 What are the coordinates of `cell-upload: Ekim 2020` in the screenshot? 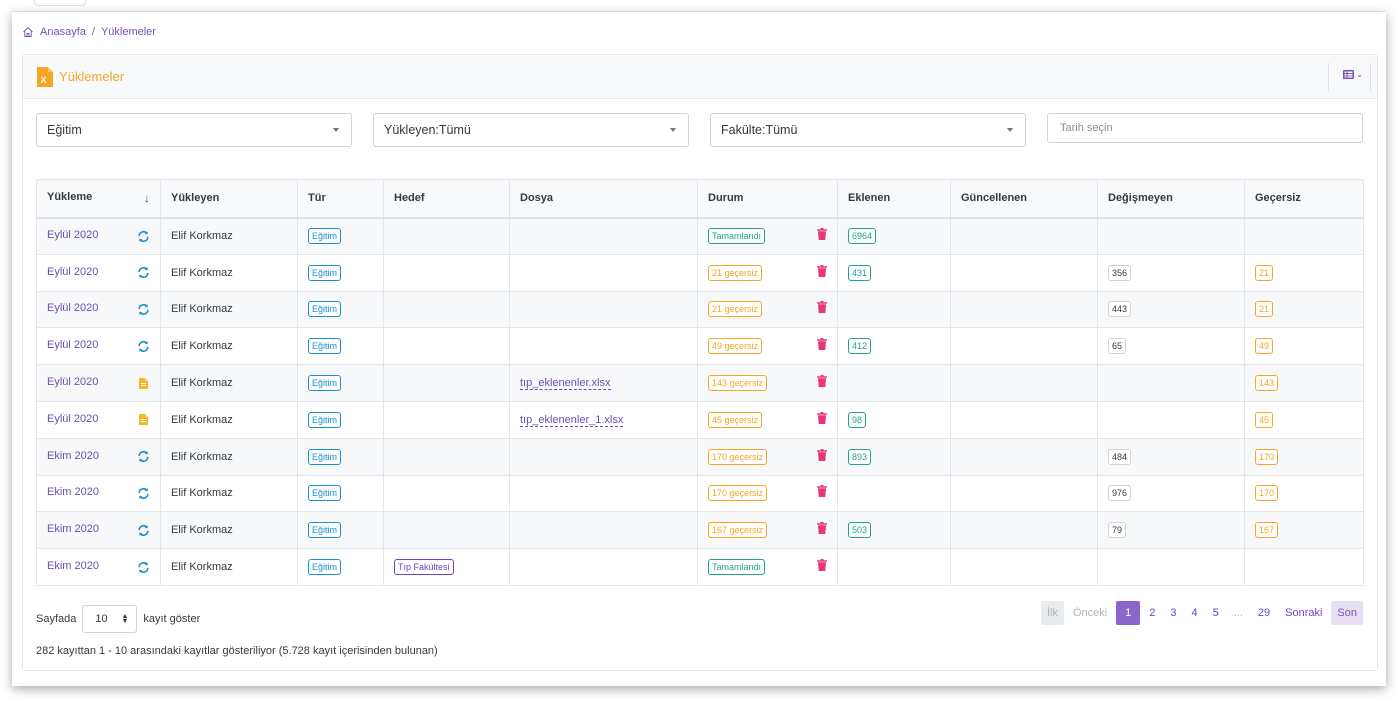 It's located at (98, 567).